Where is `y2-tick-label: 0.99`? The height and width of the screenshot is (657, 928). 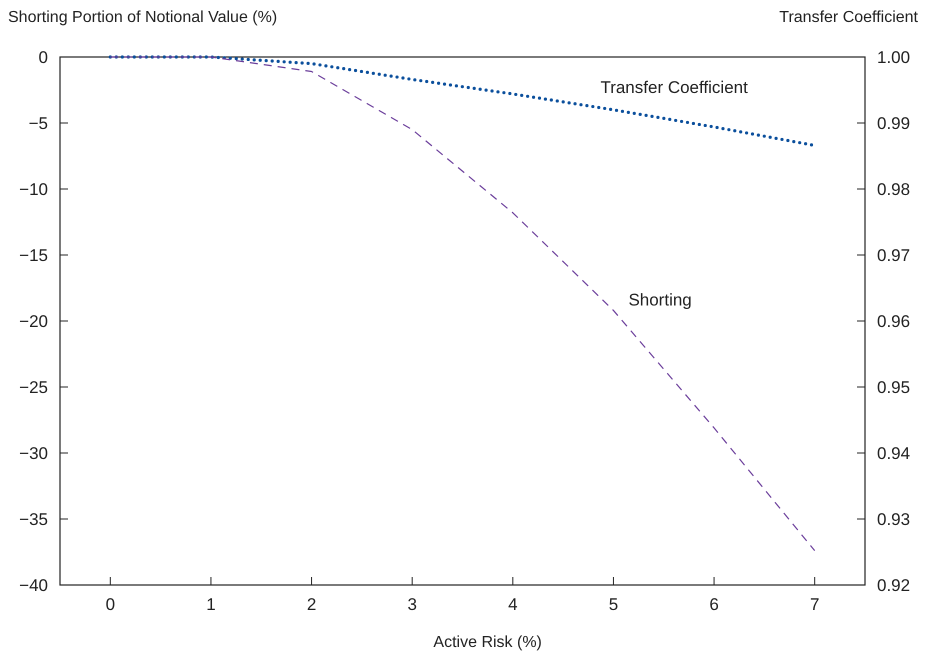
y2-tick-label: 0.99 is located at coordinates (893, 123).